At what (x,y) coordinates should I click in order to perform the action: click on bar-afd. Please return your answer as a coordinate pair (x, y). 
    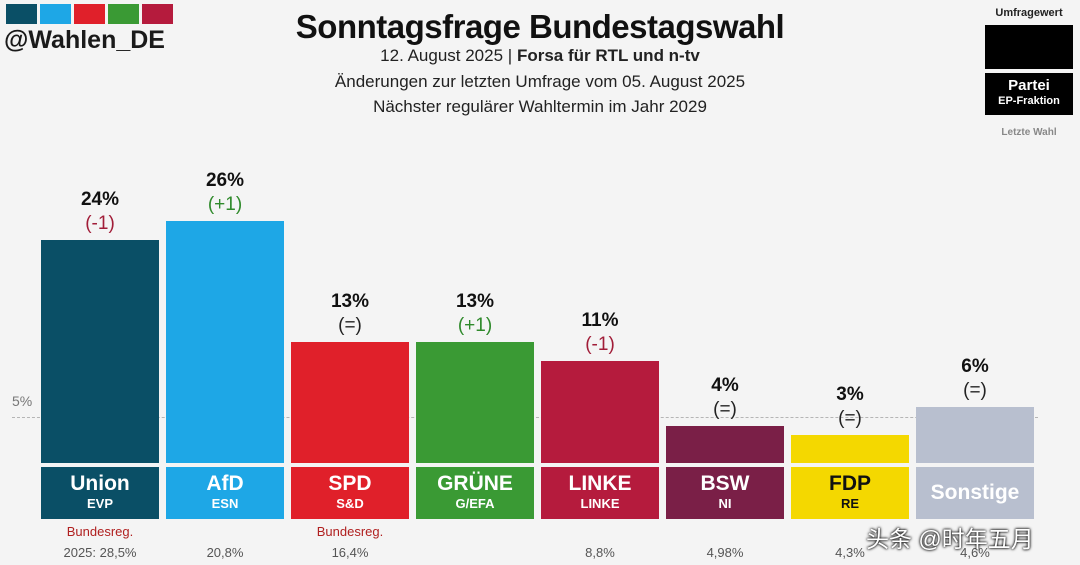
    Looking at the image, I should click on (225, 342).